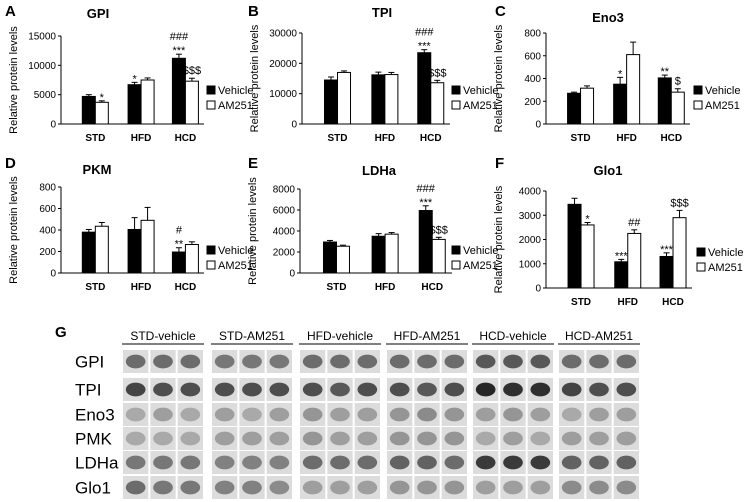 This screenshot has height=502, width=744. I want to click on y-tick-label: 5000, so click(45, 95).